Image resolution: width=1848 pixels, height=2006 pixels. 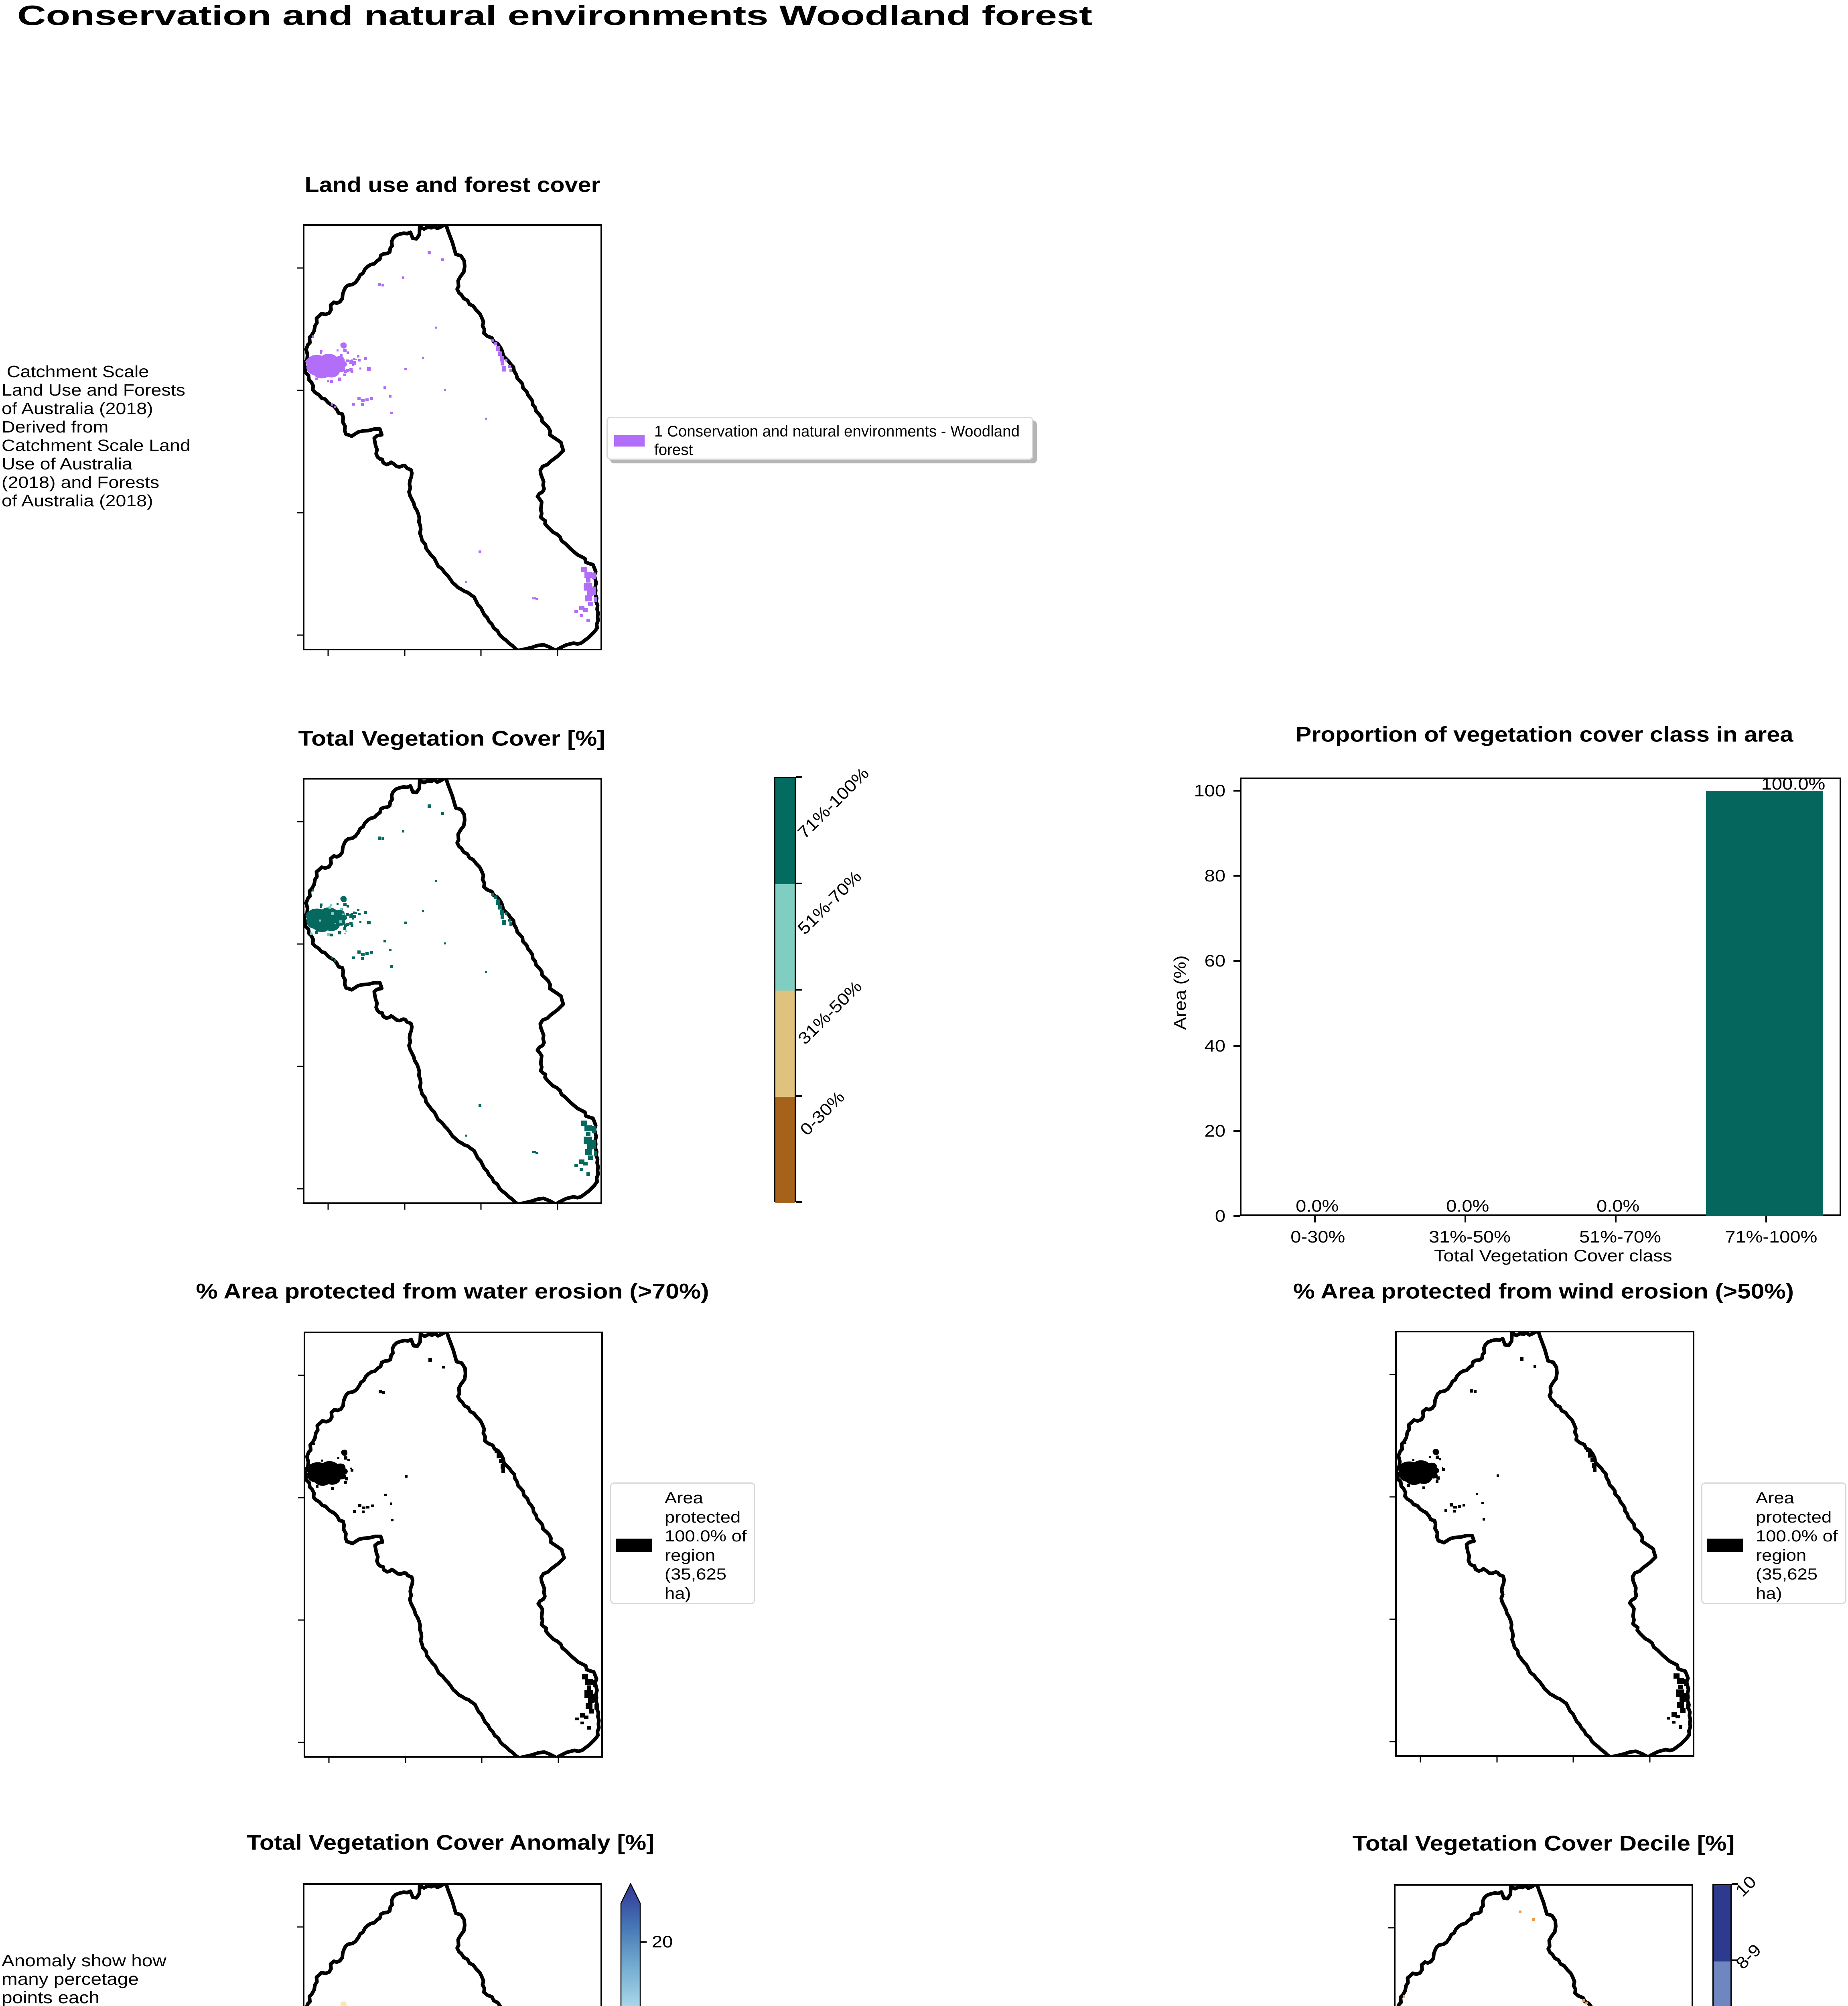 What do you see at coordinates (450, 1844) in the screenshot?
I see `svg-text:Total Vegetation Cover Anomaly: Total Vegetation Cover Anomaly [%]` at bounding box center [450, 1844].